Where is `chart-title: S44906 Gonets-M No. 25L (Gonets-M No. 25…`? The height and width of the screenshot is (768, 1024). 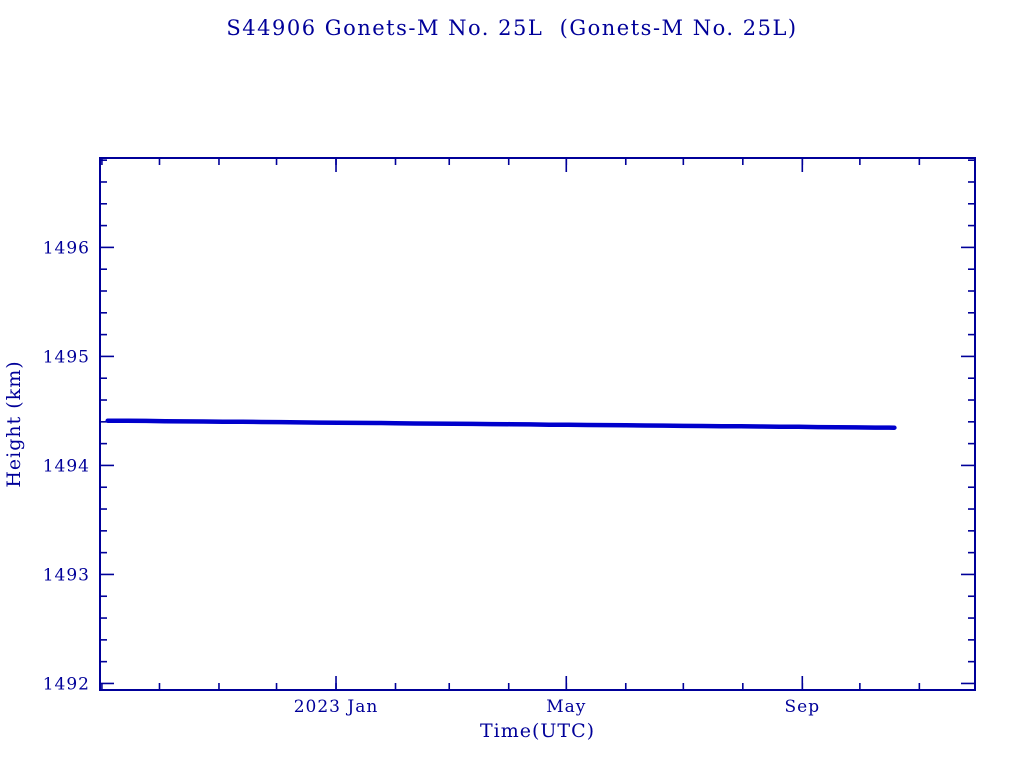
chart-title: S44906 Gonets-M No. 25L (Gonets-M No. 25… is located at coordinates (512, 28).